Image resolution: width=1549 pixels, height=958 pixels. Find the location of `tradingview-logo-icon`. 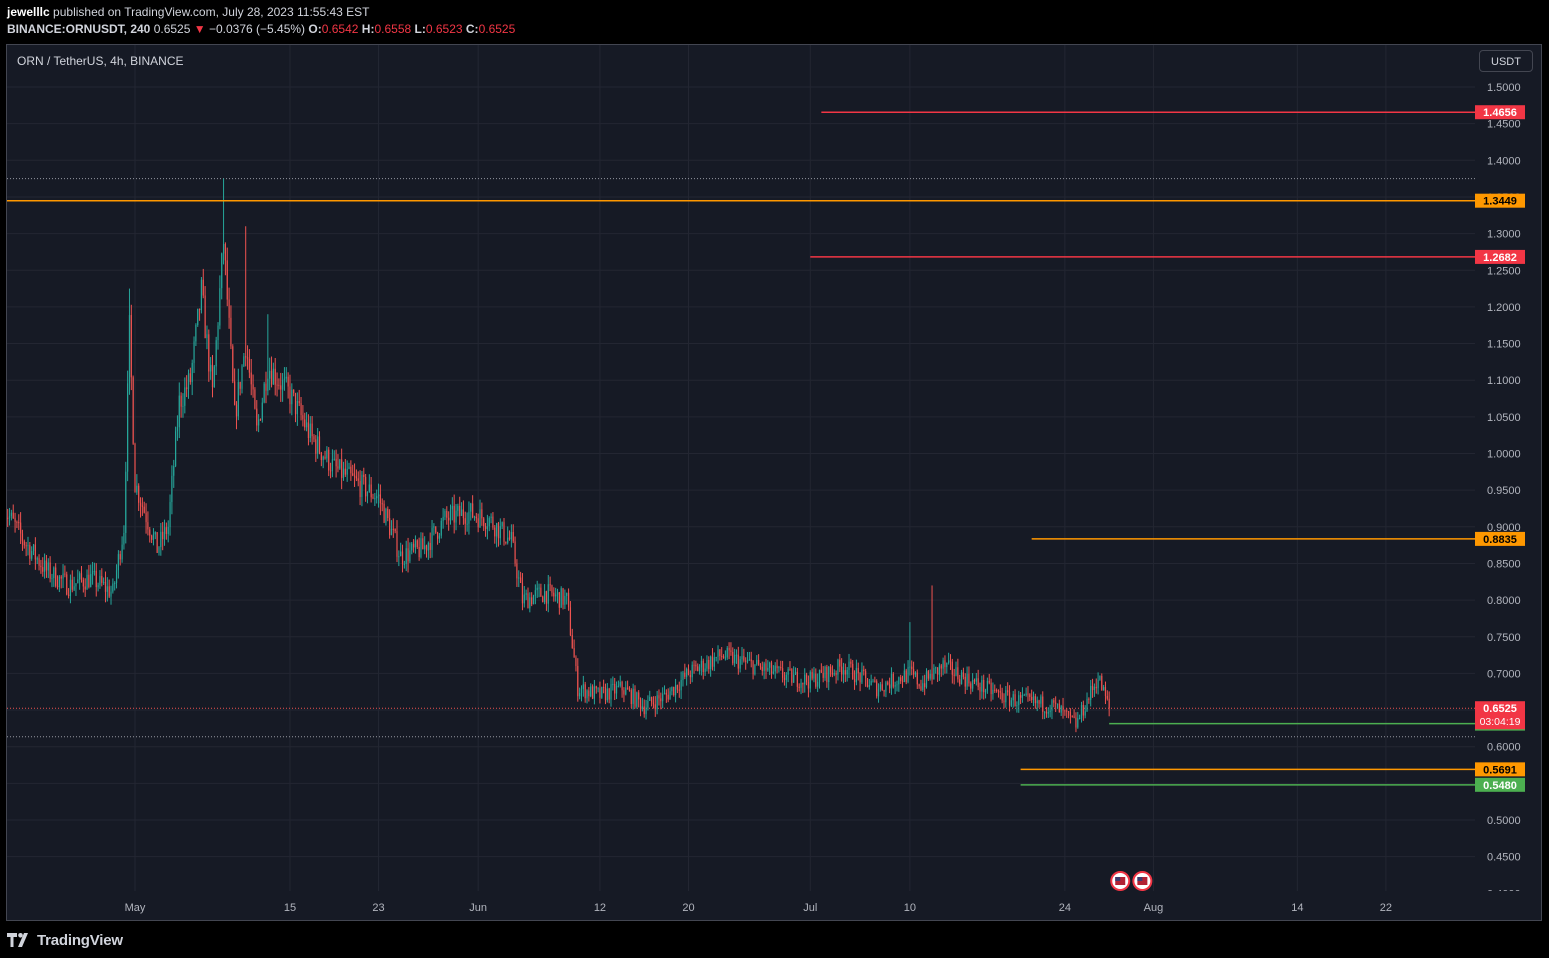

tradingview-logo-icon is located at coordinates (17, 940).